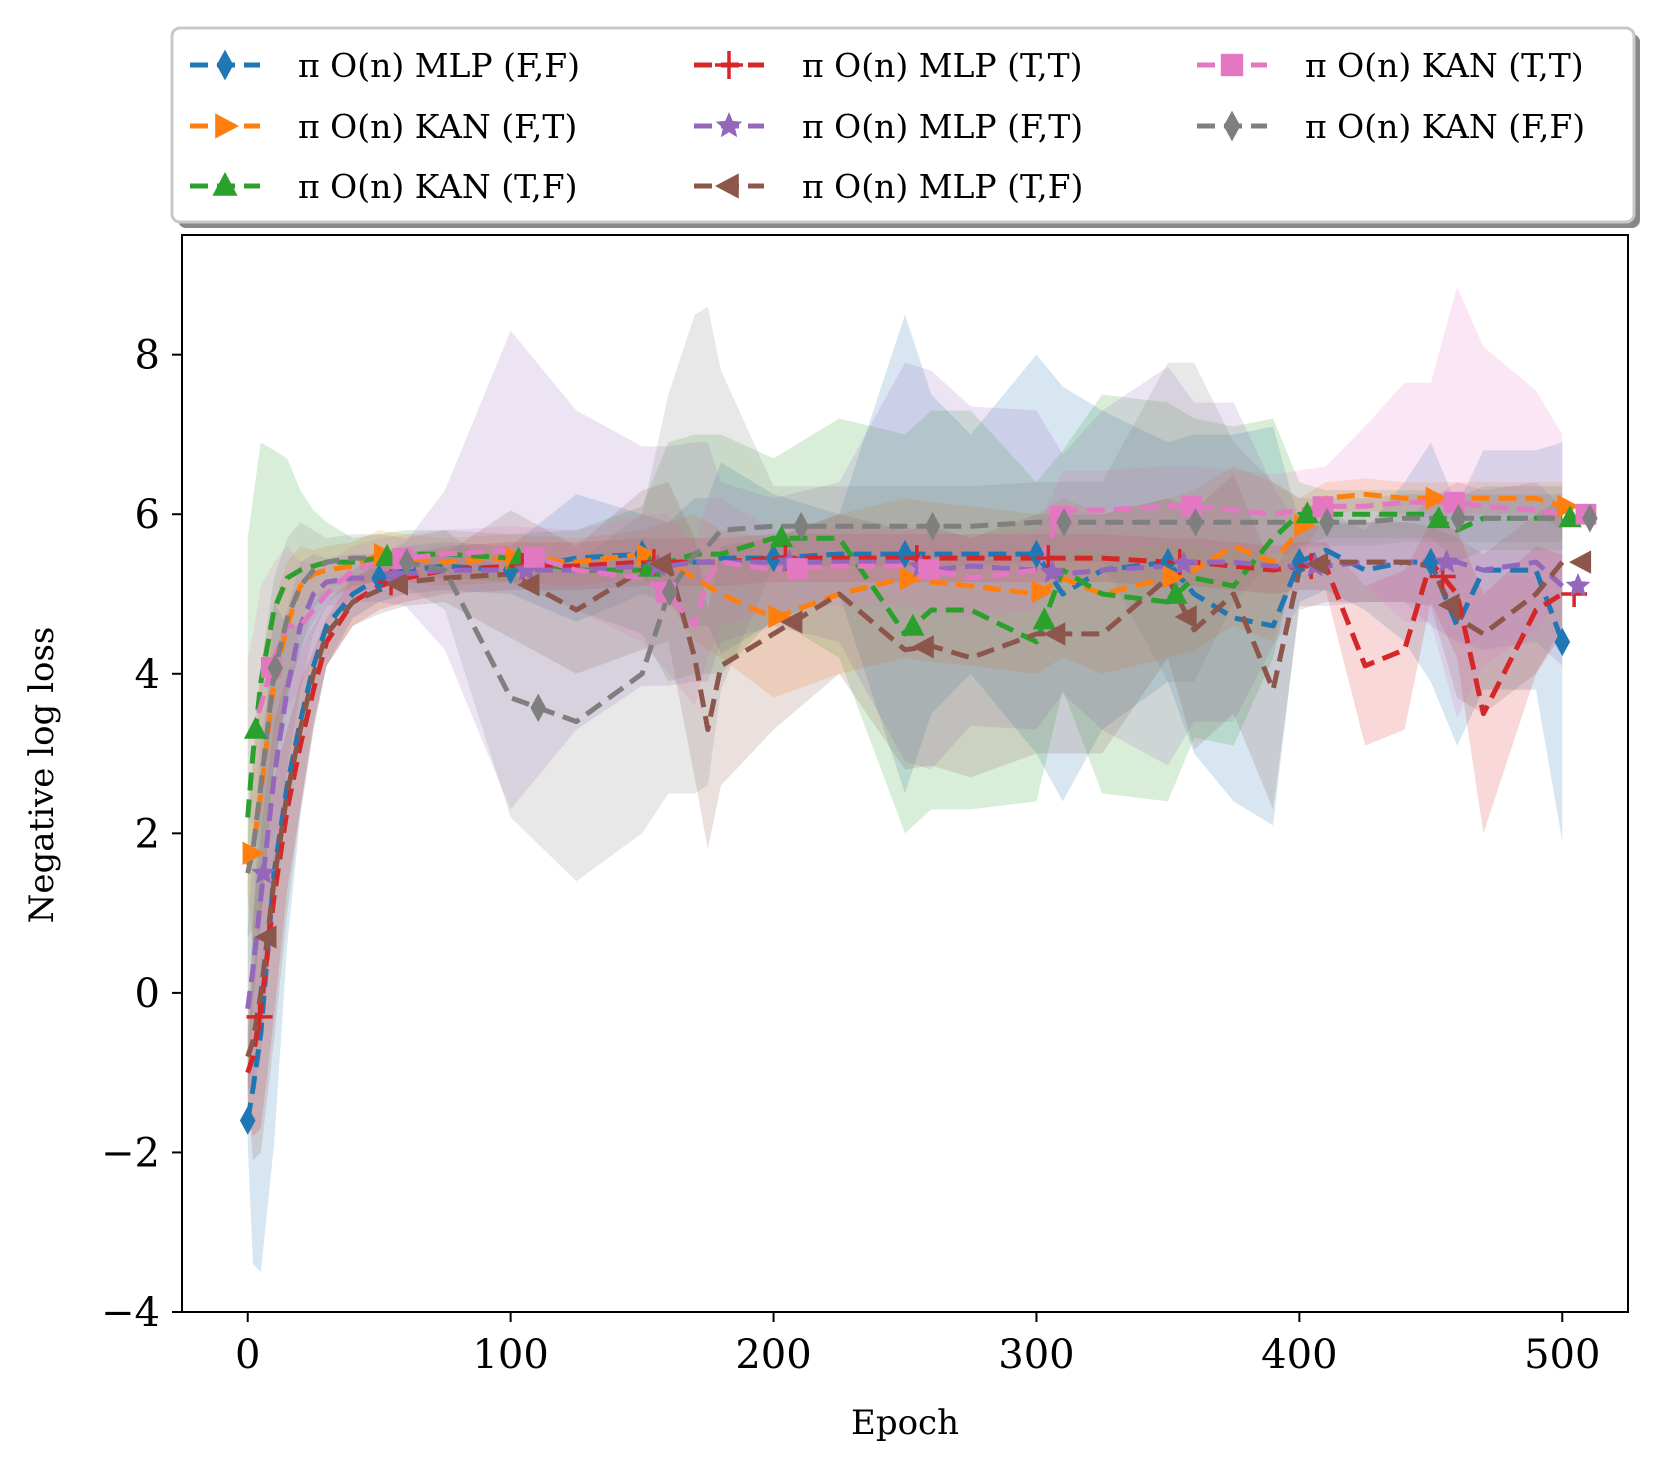  Describe the element at coordinates (1036, 1355) in the screenshot. I see `x-tick-label-300: 300` at that location.